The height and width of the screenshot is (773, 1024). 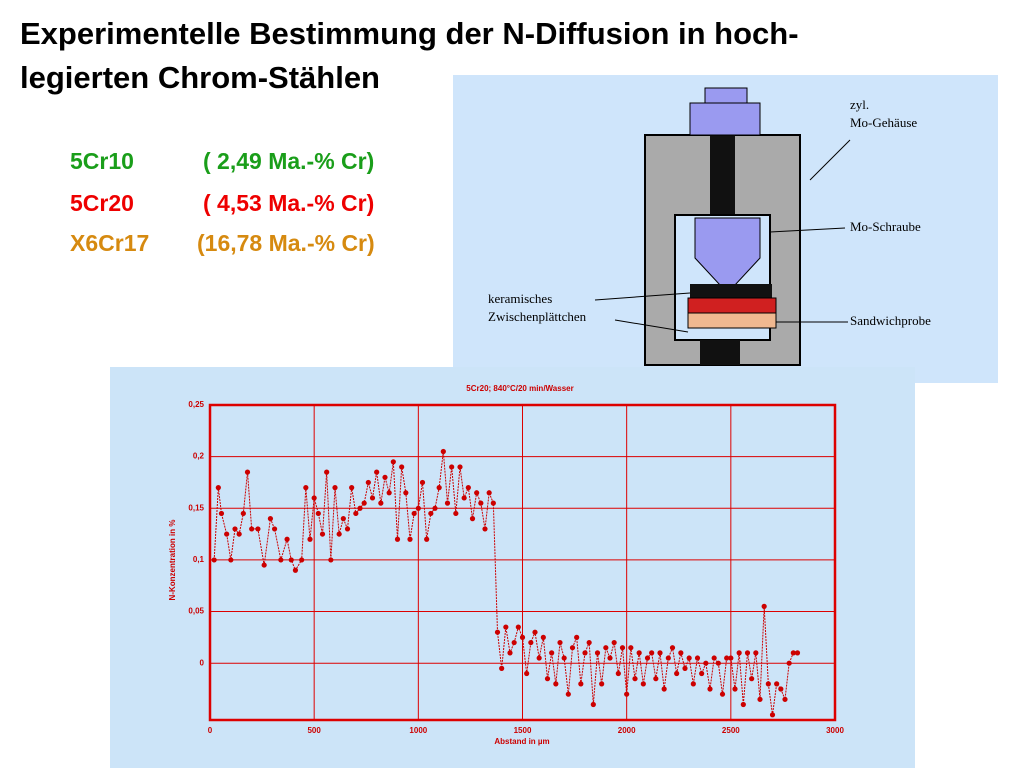 What do you see at coordinates (199, 456) in the screenshot?
I see `y-tick-label: 0,2` at bounding box center [199, 456].